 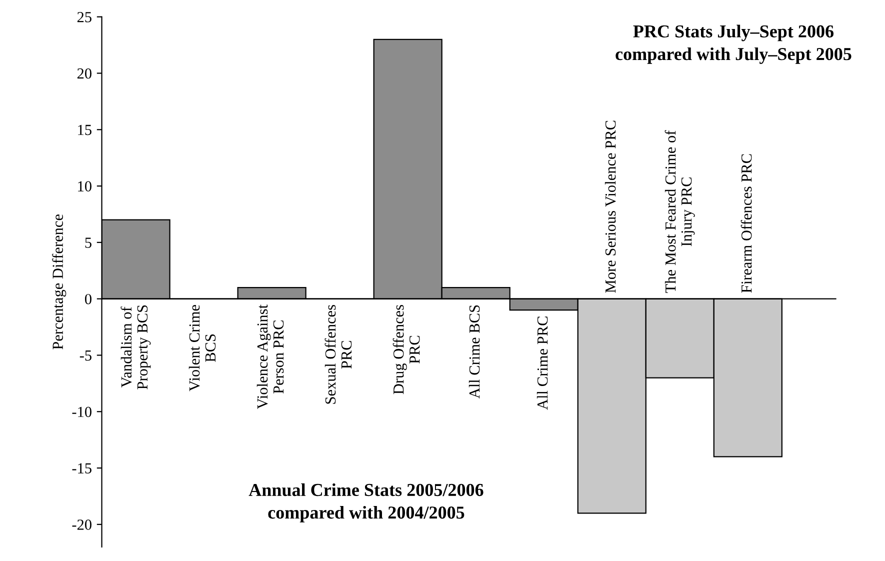 I want to click on x-tick-label: All Crime BCS, so click(x=474, y=352).